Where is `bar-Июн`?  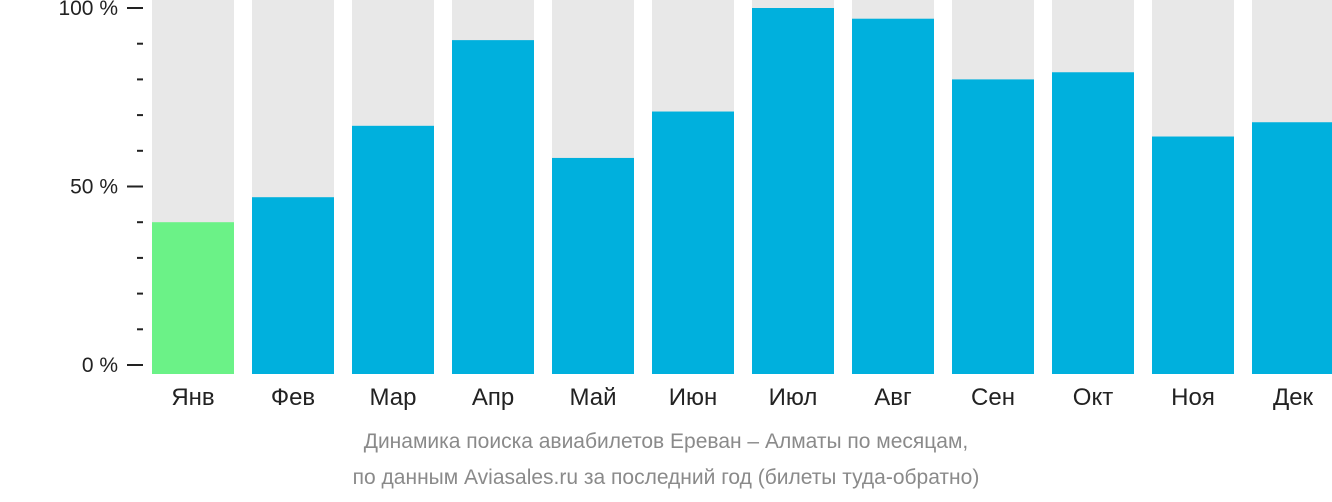 bar-Июн is located at coordinates (693, 242).